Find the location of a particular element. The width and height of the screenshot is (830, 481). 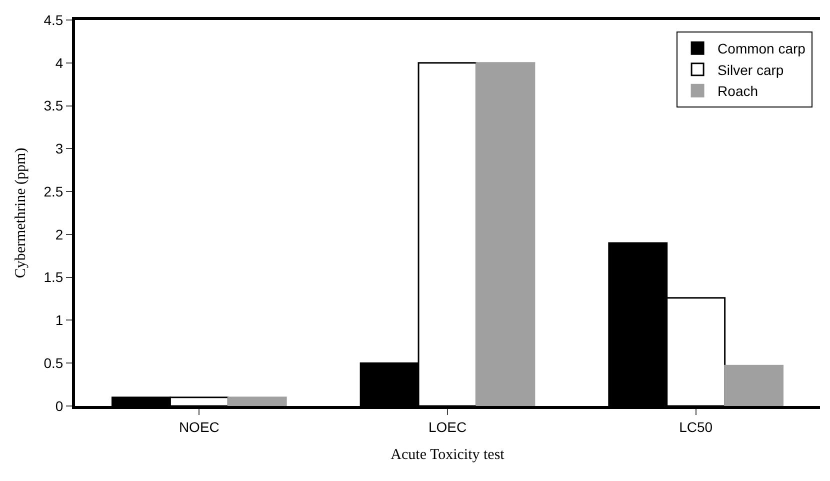

y-tick-label: 3.5 is located at coordinates (54, 106).